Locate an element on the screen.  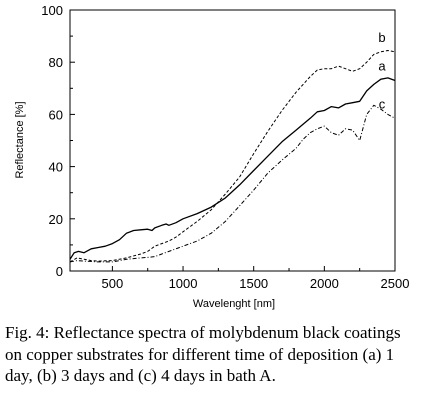
series-label-a: a is located at coordinates (382, 65).